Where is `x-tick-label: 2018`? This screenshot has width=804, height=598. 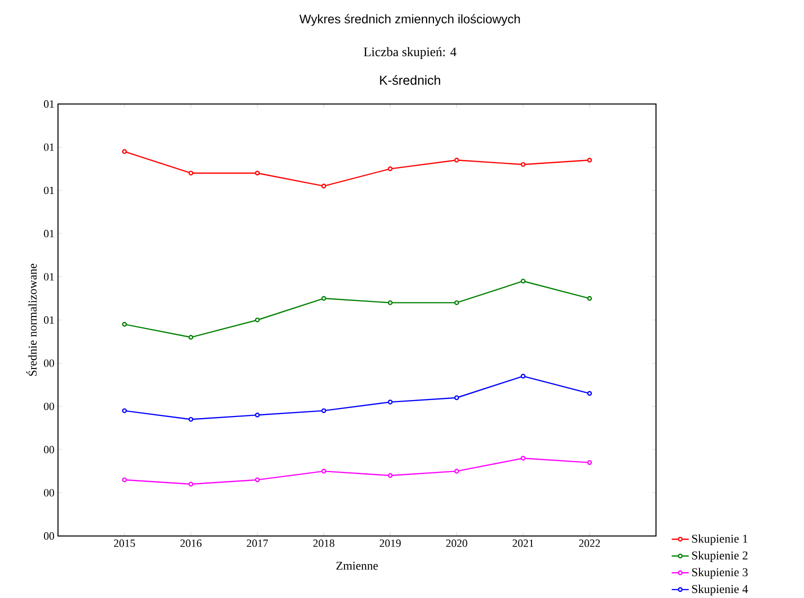 x-tick-label: 2018 is located at coordinates (323, 543).